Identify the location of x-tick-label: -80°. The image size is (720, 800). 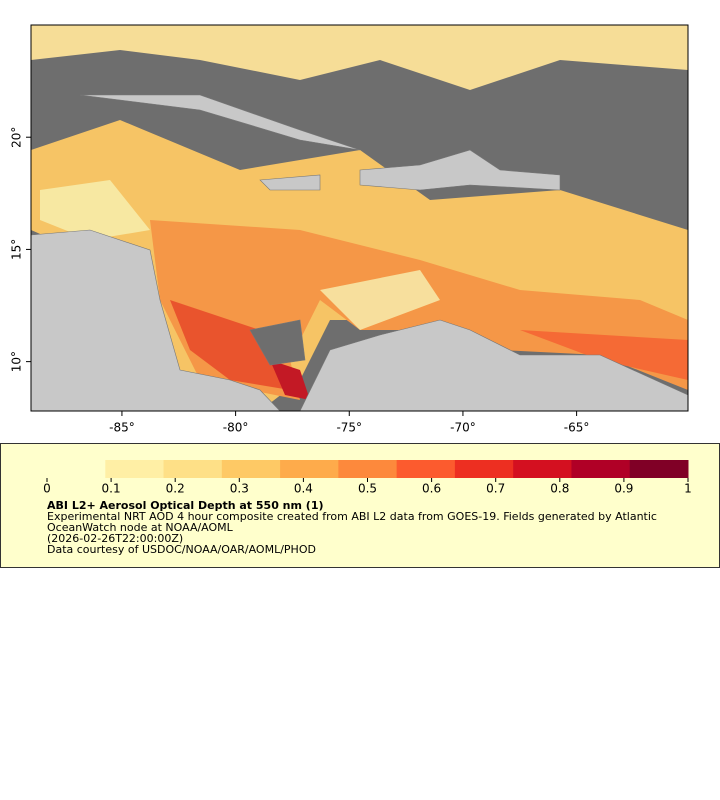
(236, 428).